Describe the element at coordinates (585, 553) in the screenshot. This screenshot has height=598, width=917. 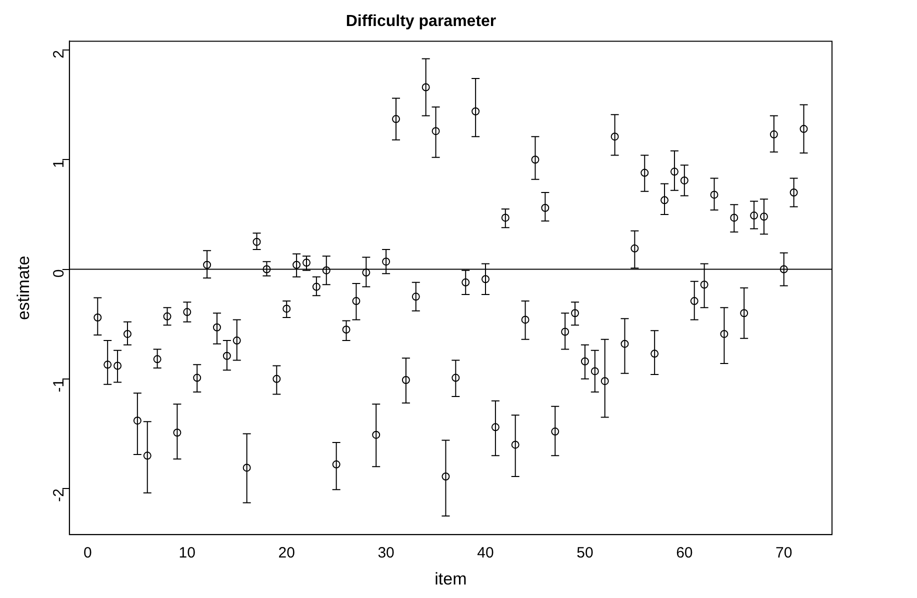
I see `x-tick-label: 50` at that location.